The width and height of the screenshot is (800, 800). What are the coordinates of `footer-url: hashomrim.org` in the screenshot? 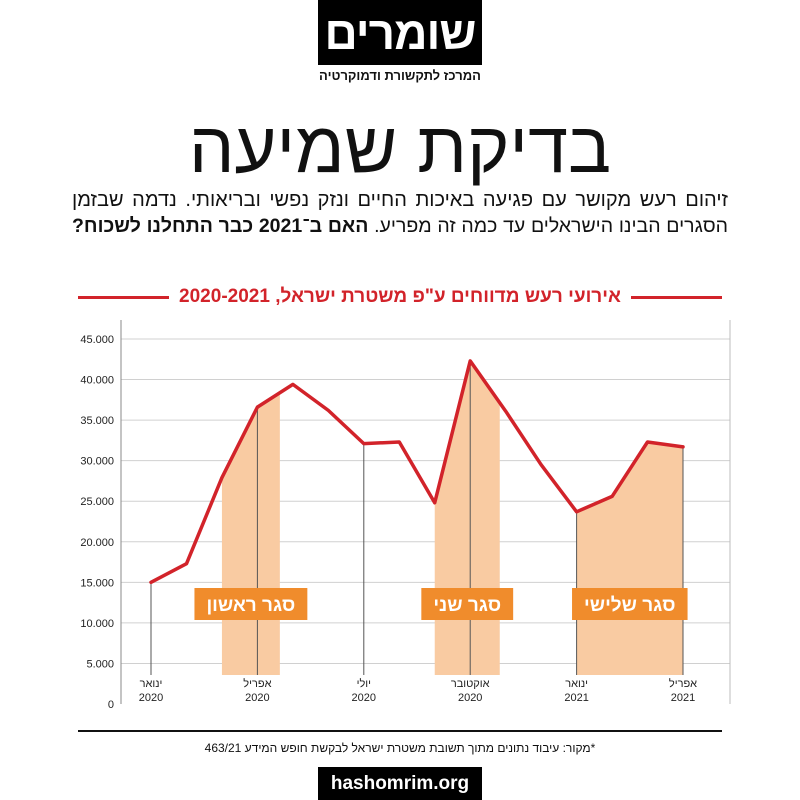 It's located at (400, 783).